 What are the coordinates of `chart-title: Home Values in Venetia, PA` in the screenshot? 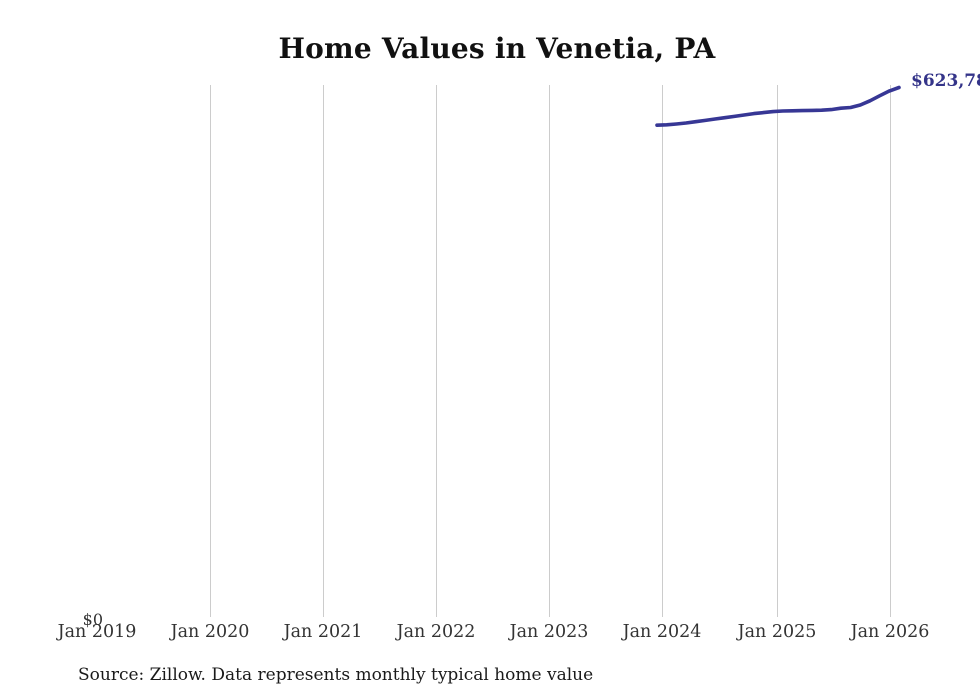 It's located at (497, 48).